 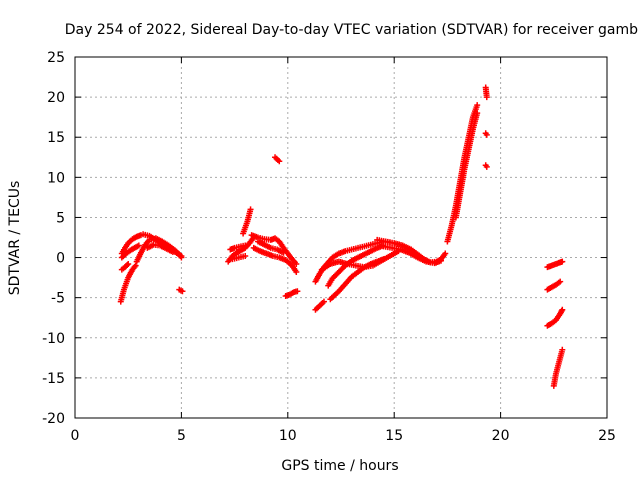 I want to click on y-tick-label: -5, so click(x=58, y=299).